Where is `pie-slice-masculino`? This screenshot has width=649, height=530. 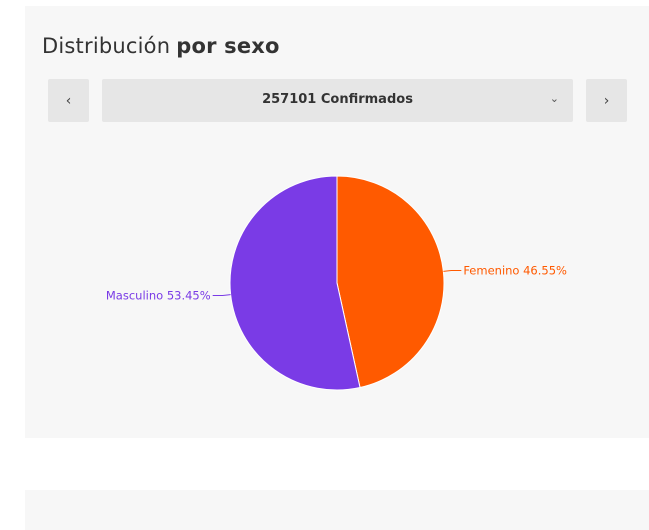 pie-slice-masculino is located at coordinates (295, 283).